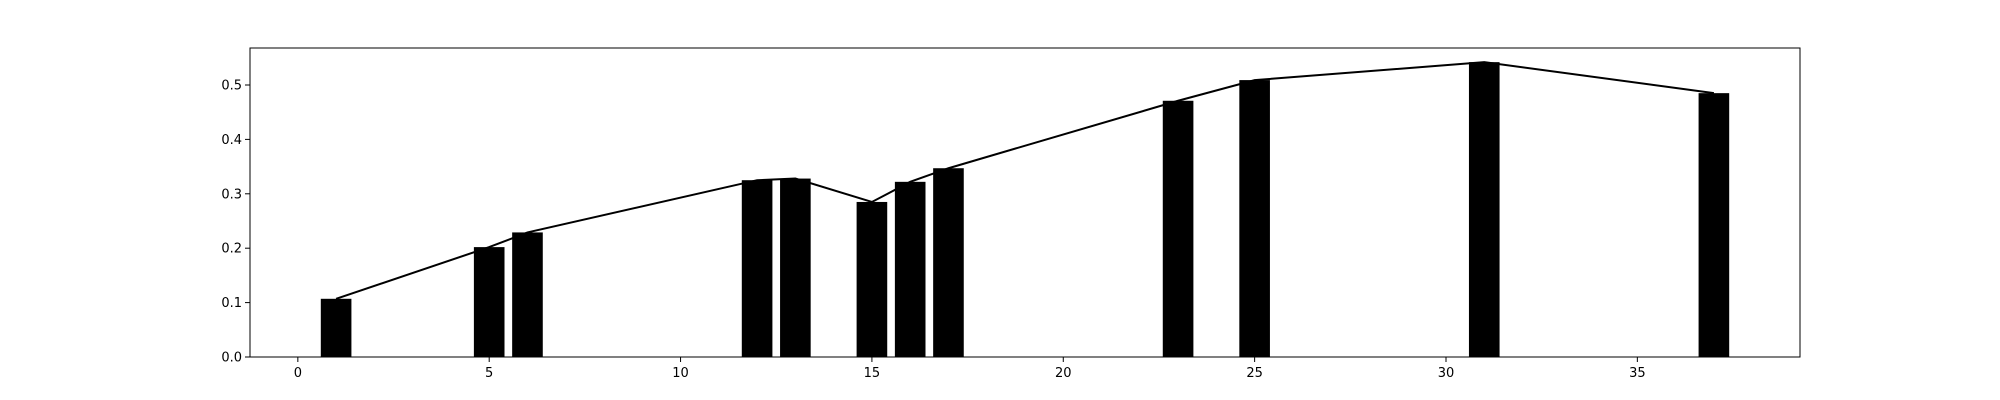 This screenshot has width=2000, height=400. What do you see at coordinates (970, 369) in the screenshot?
I see `x-axis: 0 5 10 15 20 25 30 35` at bounding box center [970, 369].